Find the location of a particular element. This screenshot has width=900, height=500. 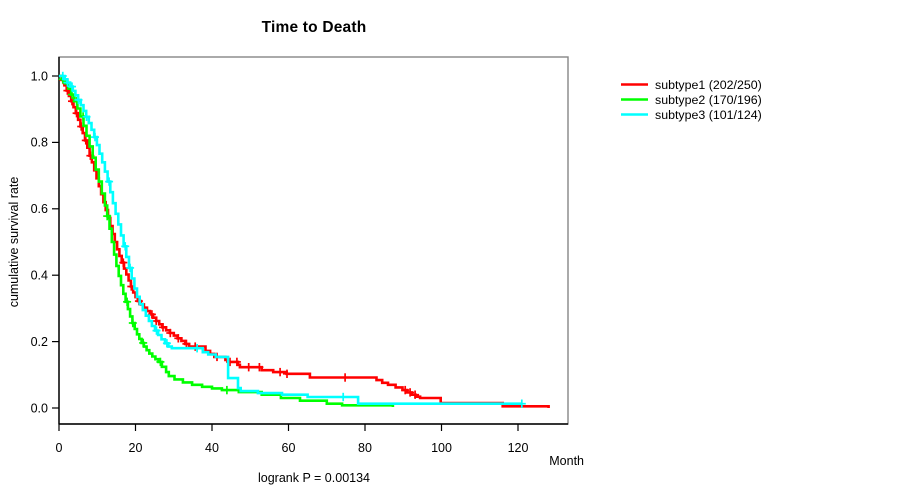

x-tick-label: 20 is located at coordinates (136, 448).